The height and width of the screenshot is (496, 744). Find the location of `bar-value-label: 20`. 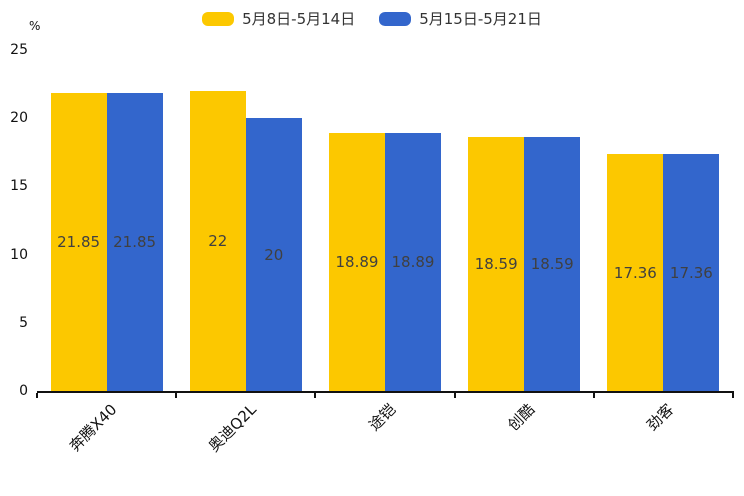

bar-value-label: 20 is located at coordinates (274, 254).